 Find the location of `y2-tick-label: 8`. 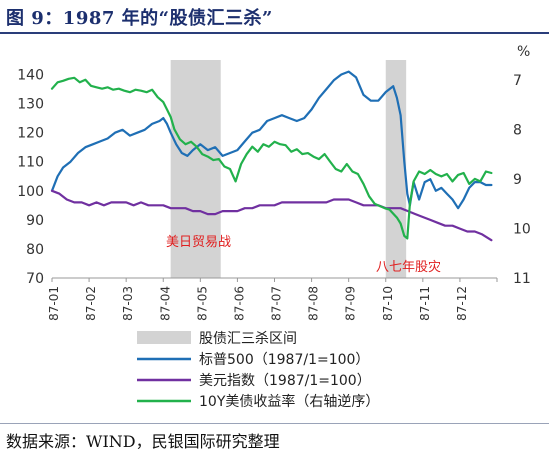

y2-tick-label: 8 is located at coordinates (517, 130).